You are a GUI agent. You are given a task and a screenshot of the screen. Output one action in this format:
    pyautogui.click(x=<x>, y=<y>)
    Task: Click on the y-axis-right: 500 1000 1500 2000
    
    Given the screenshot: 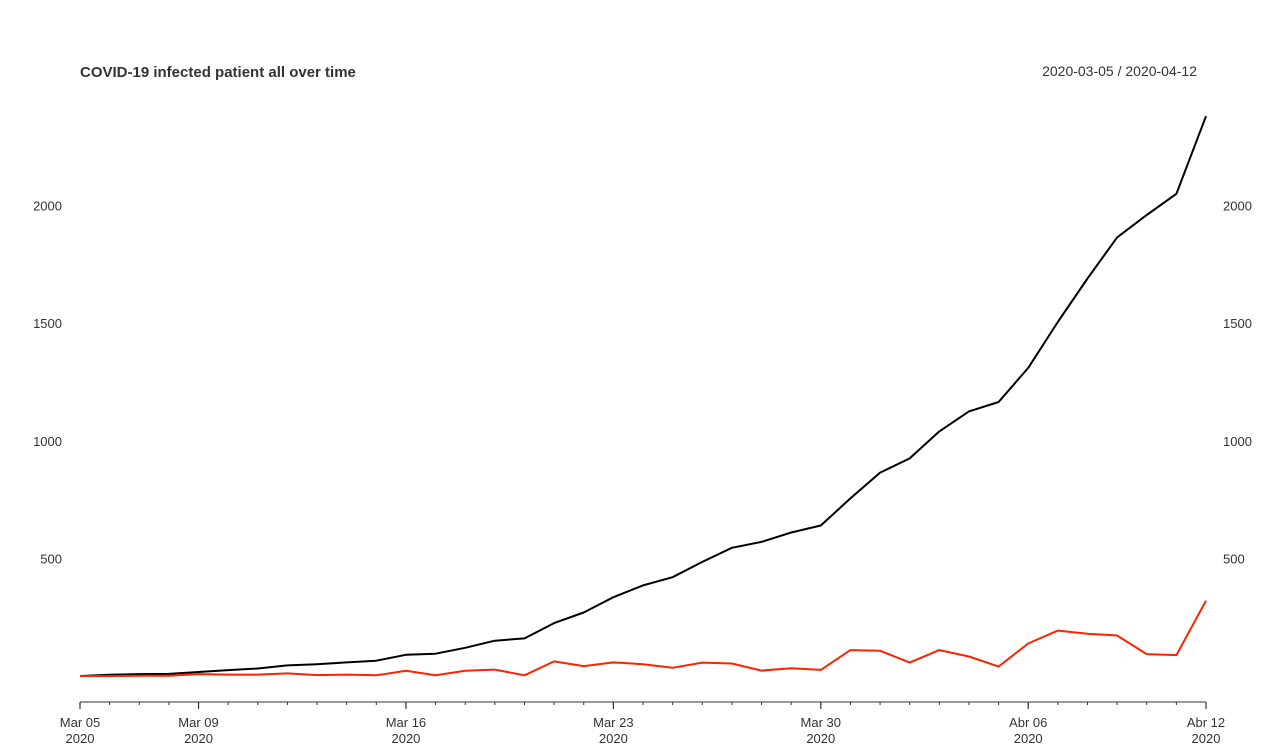 What is the action you would take?
    pyautogui.click(x=1237, y=383)
    